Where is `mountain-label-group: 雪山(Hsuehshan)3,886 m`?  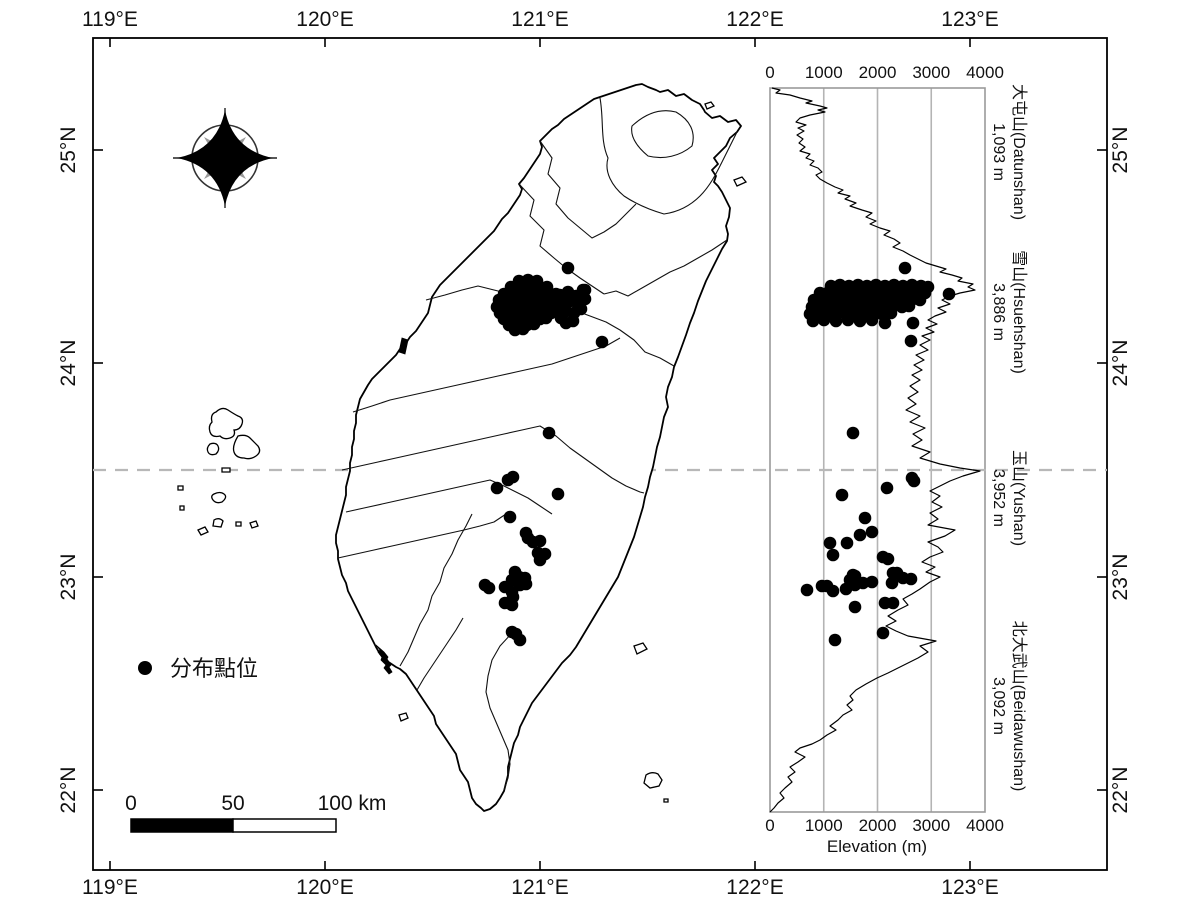
mountain-label-group: 雪山(Hsuehshan)3,886 m is located at coordinates (1009, 312).